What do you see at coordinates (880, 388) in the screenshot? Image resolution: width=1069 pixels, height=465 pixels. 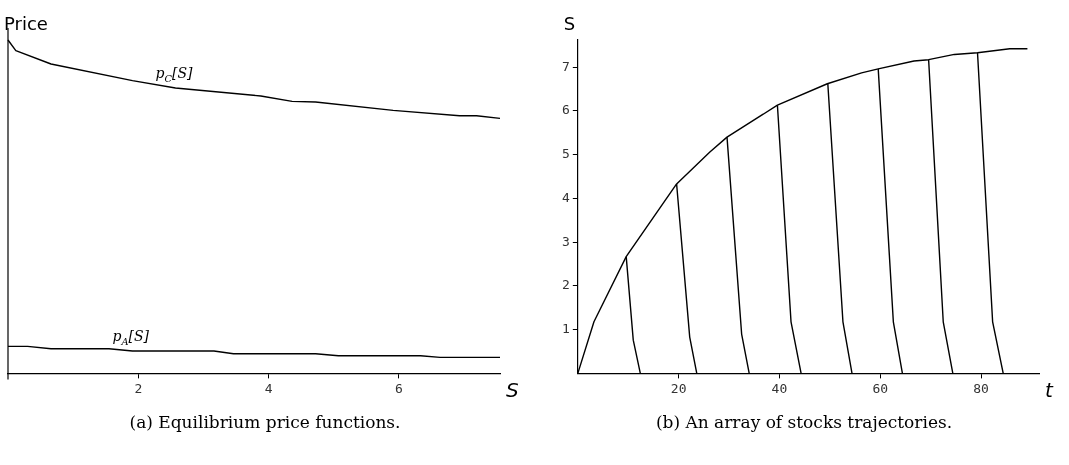 I see `x-tick-label: 60` at bounding box center [880, 388].